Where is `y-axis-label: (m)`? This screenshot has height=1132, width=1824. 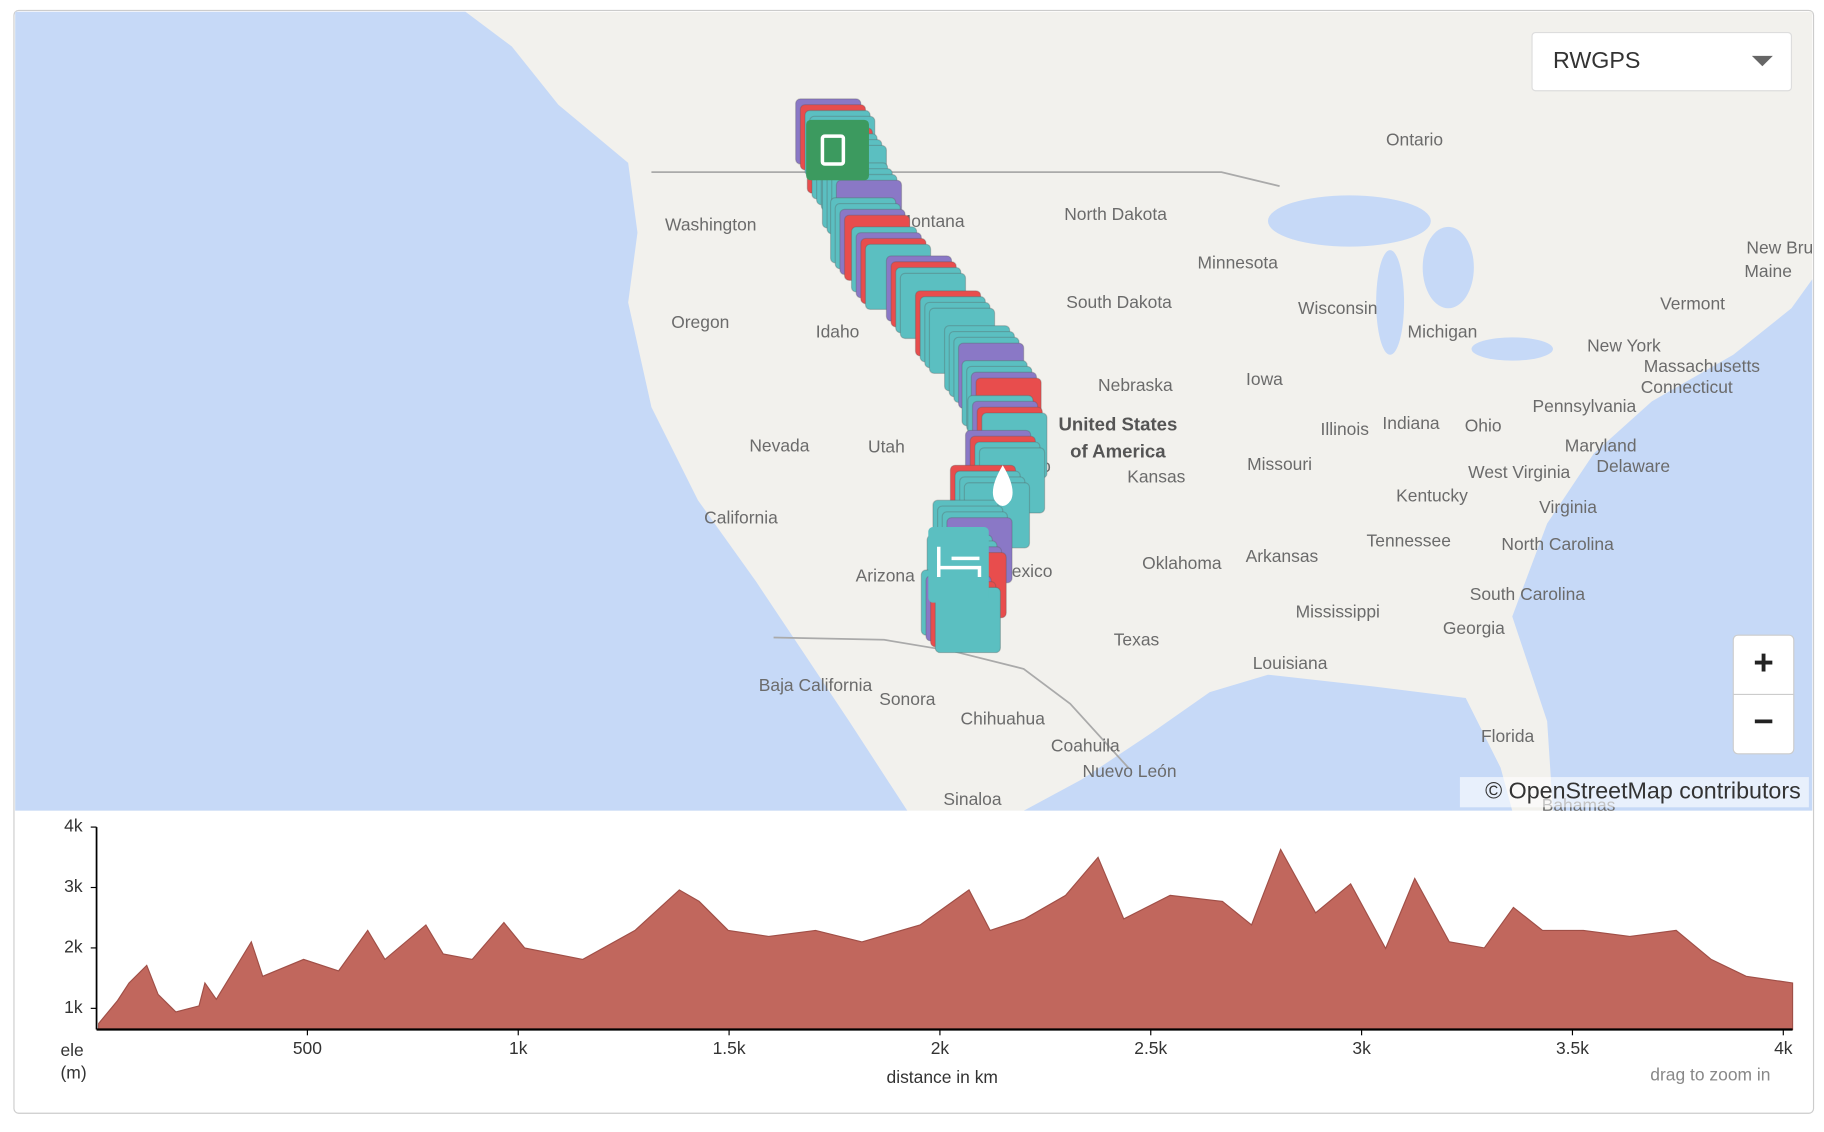
y-axis-label: (m) is located at coordinates (73, 1072).